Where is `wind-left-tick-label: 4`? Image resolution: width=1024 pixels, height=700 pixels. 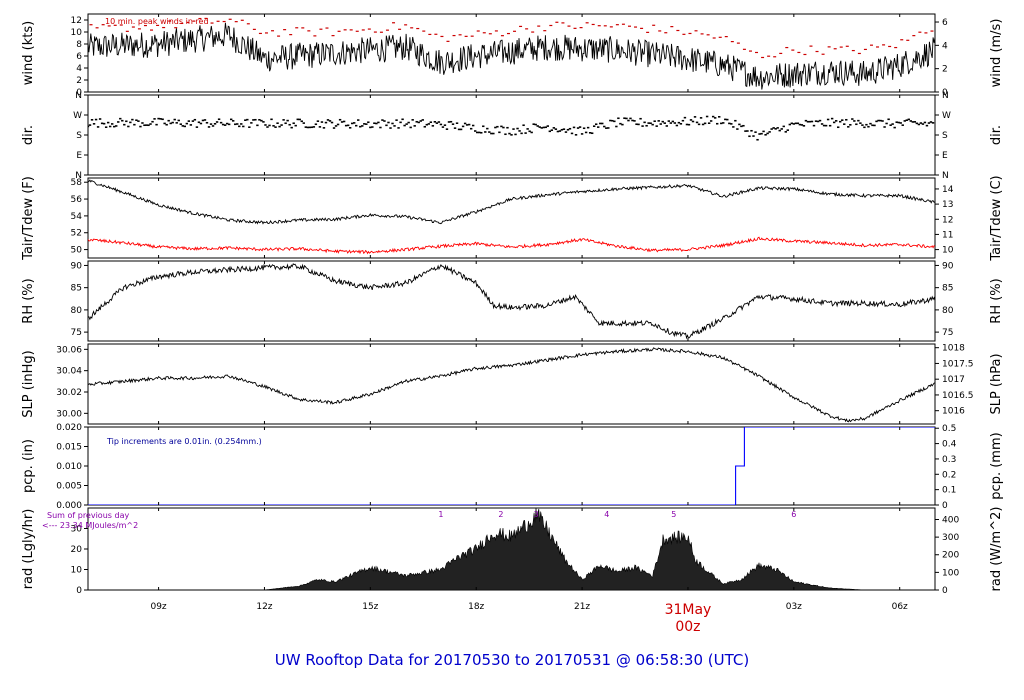
wind-left-tick-label: 4 is located at coordinates (79, 69).